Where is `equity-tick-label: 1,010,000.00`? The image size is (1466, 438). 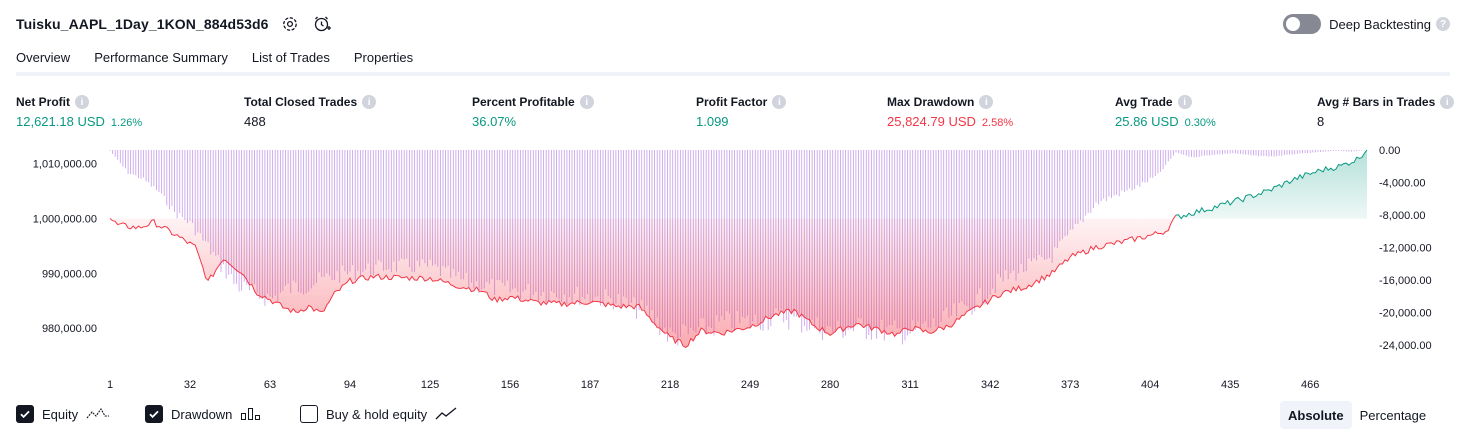
equity-tick-label: 1,010,000.00 is located at coordinates (65, 165).